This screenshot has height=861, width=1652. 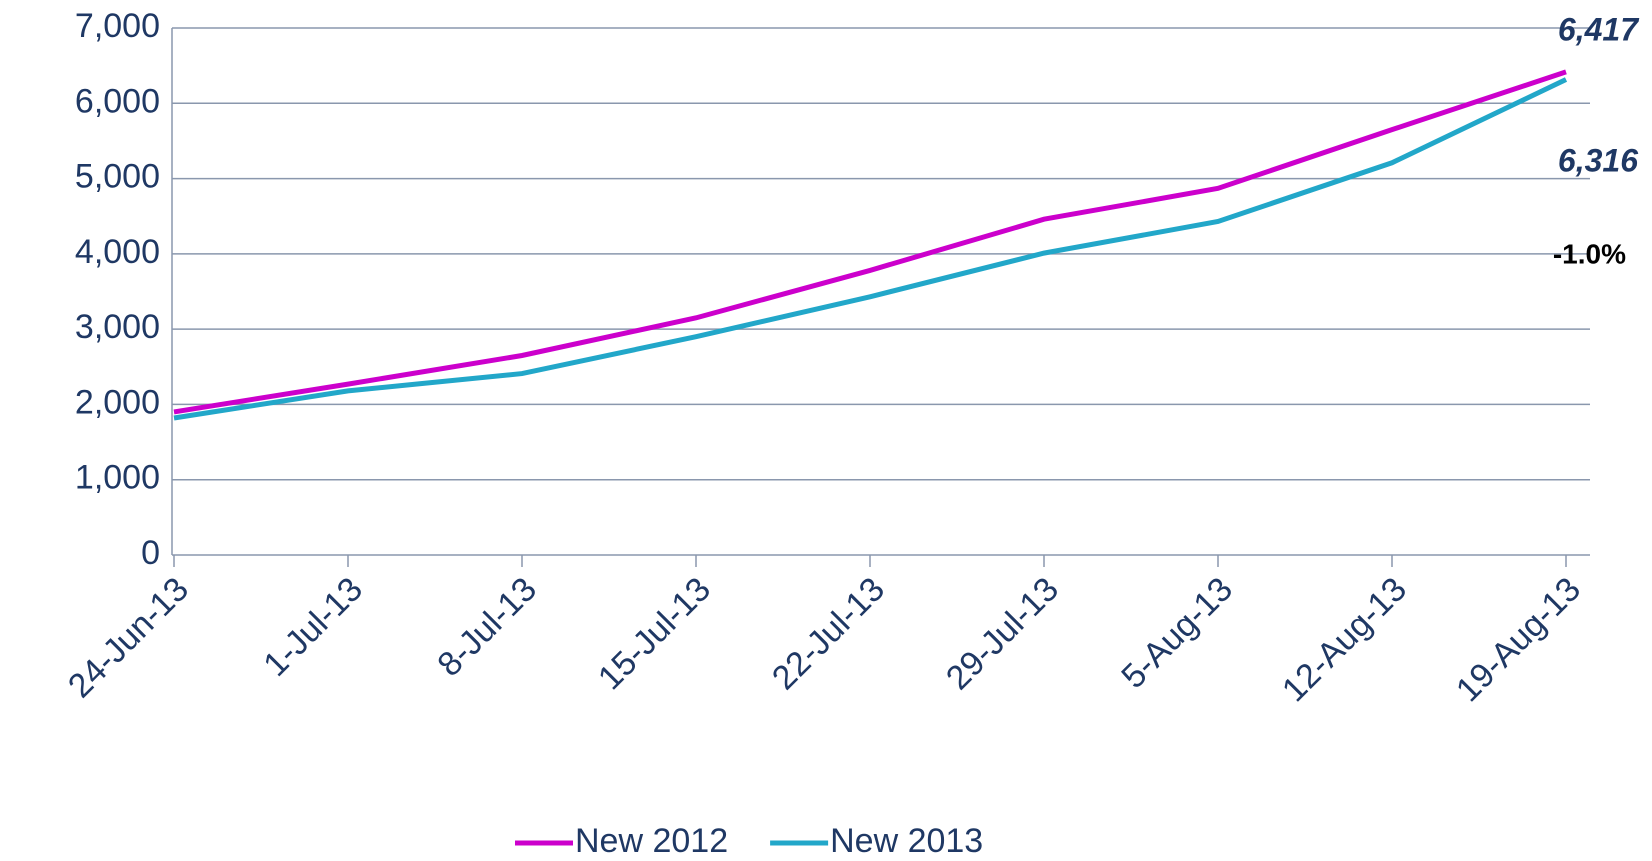 What do you see at coordinates (128, 637) in the screenshot?
I see `x-tick-label: 24-Jun-13` at bounding box center [128, 637].